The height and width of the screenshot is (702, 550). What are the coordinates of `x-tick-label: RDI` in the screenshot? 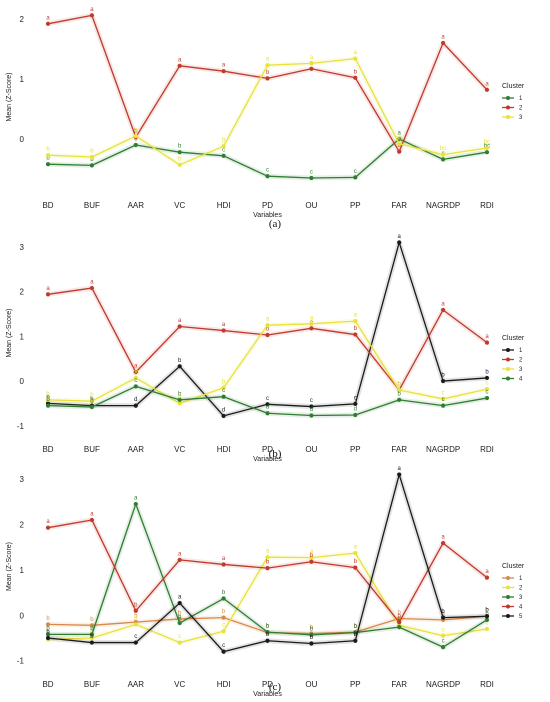 It's located at (487, 684).